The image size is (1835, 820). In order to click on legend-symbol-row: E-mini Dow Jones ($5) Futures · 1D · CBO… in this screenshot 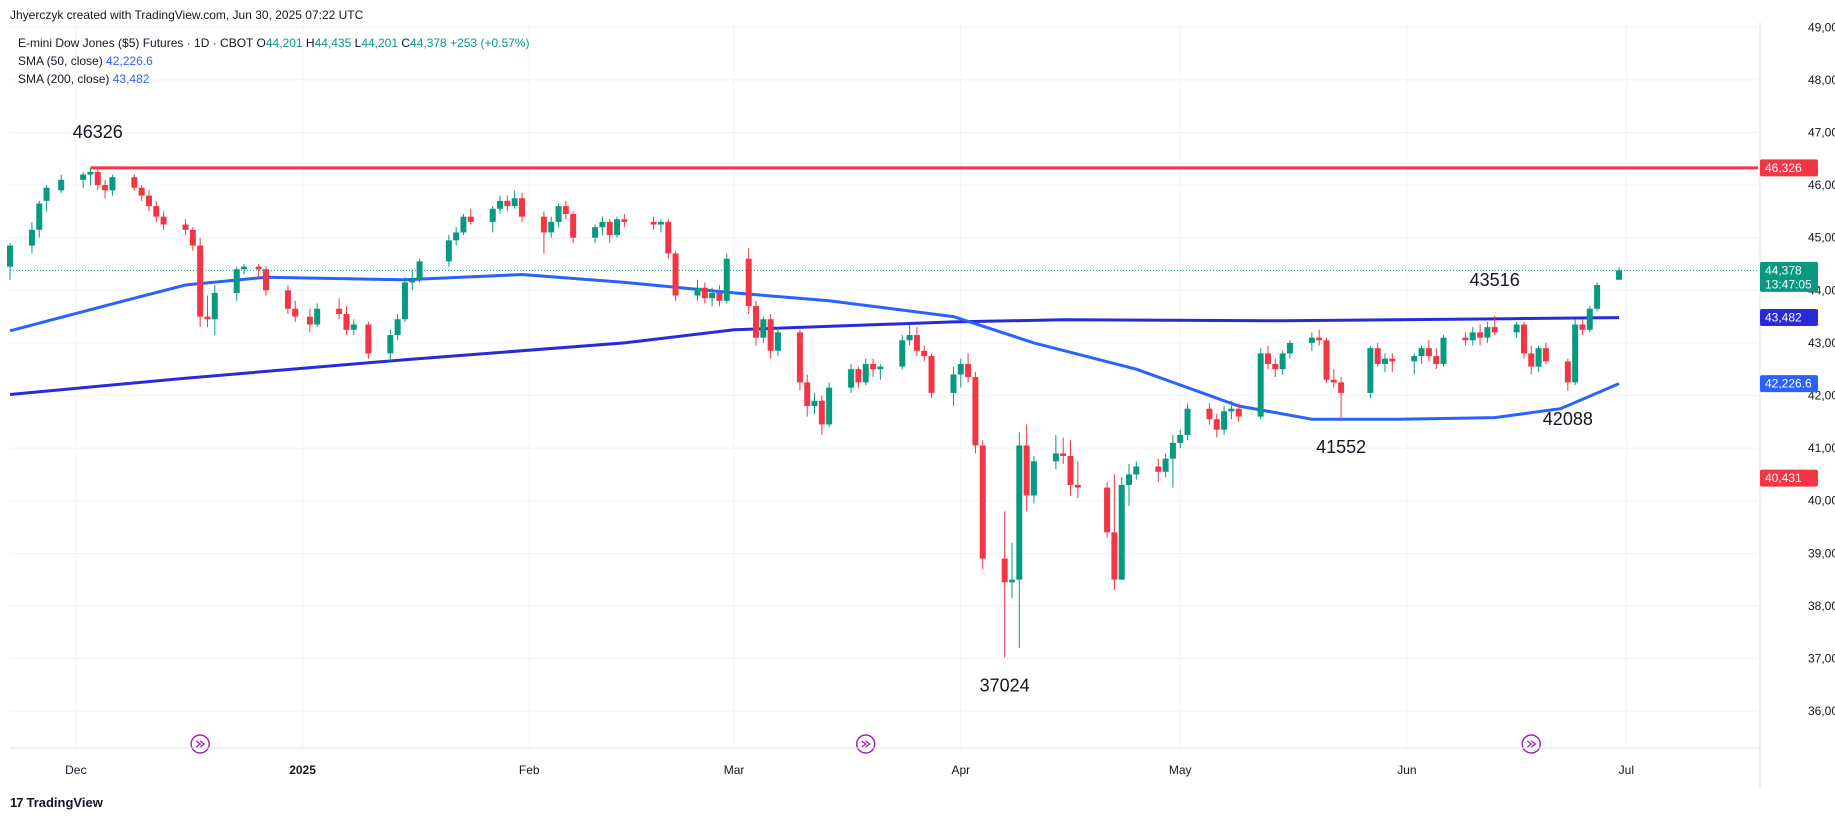, I will do `click(273, 43)`.